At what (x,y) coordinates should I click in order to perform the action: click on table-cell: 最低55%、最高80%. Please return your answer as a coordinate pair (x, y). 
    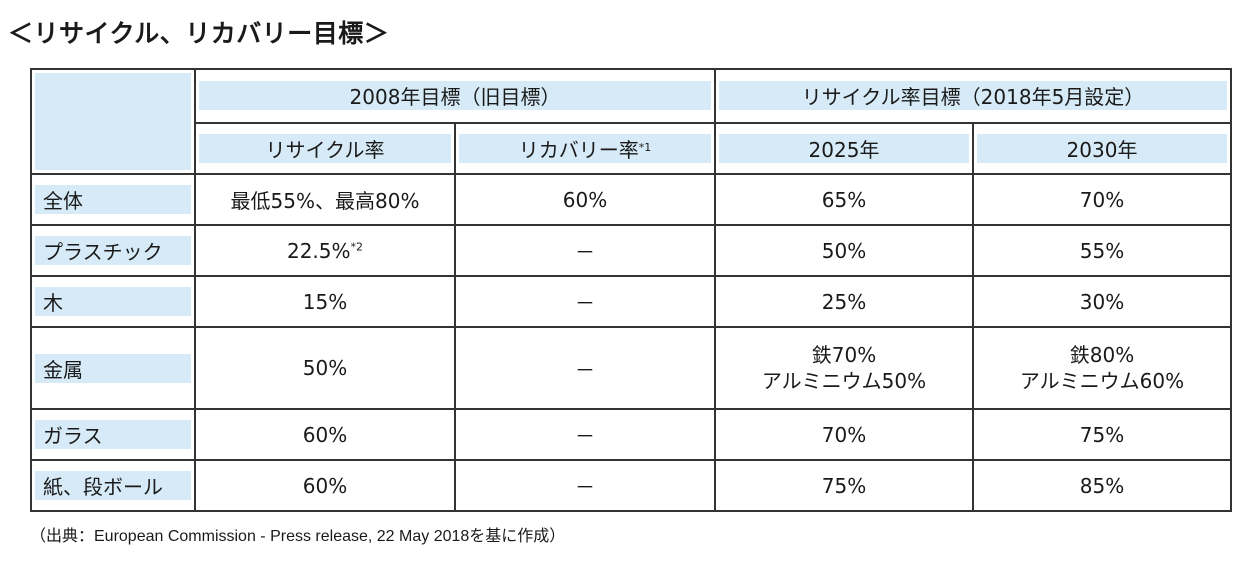
    Looking at the image, I should click on (325, 199).